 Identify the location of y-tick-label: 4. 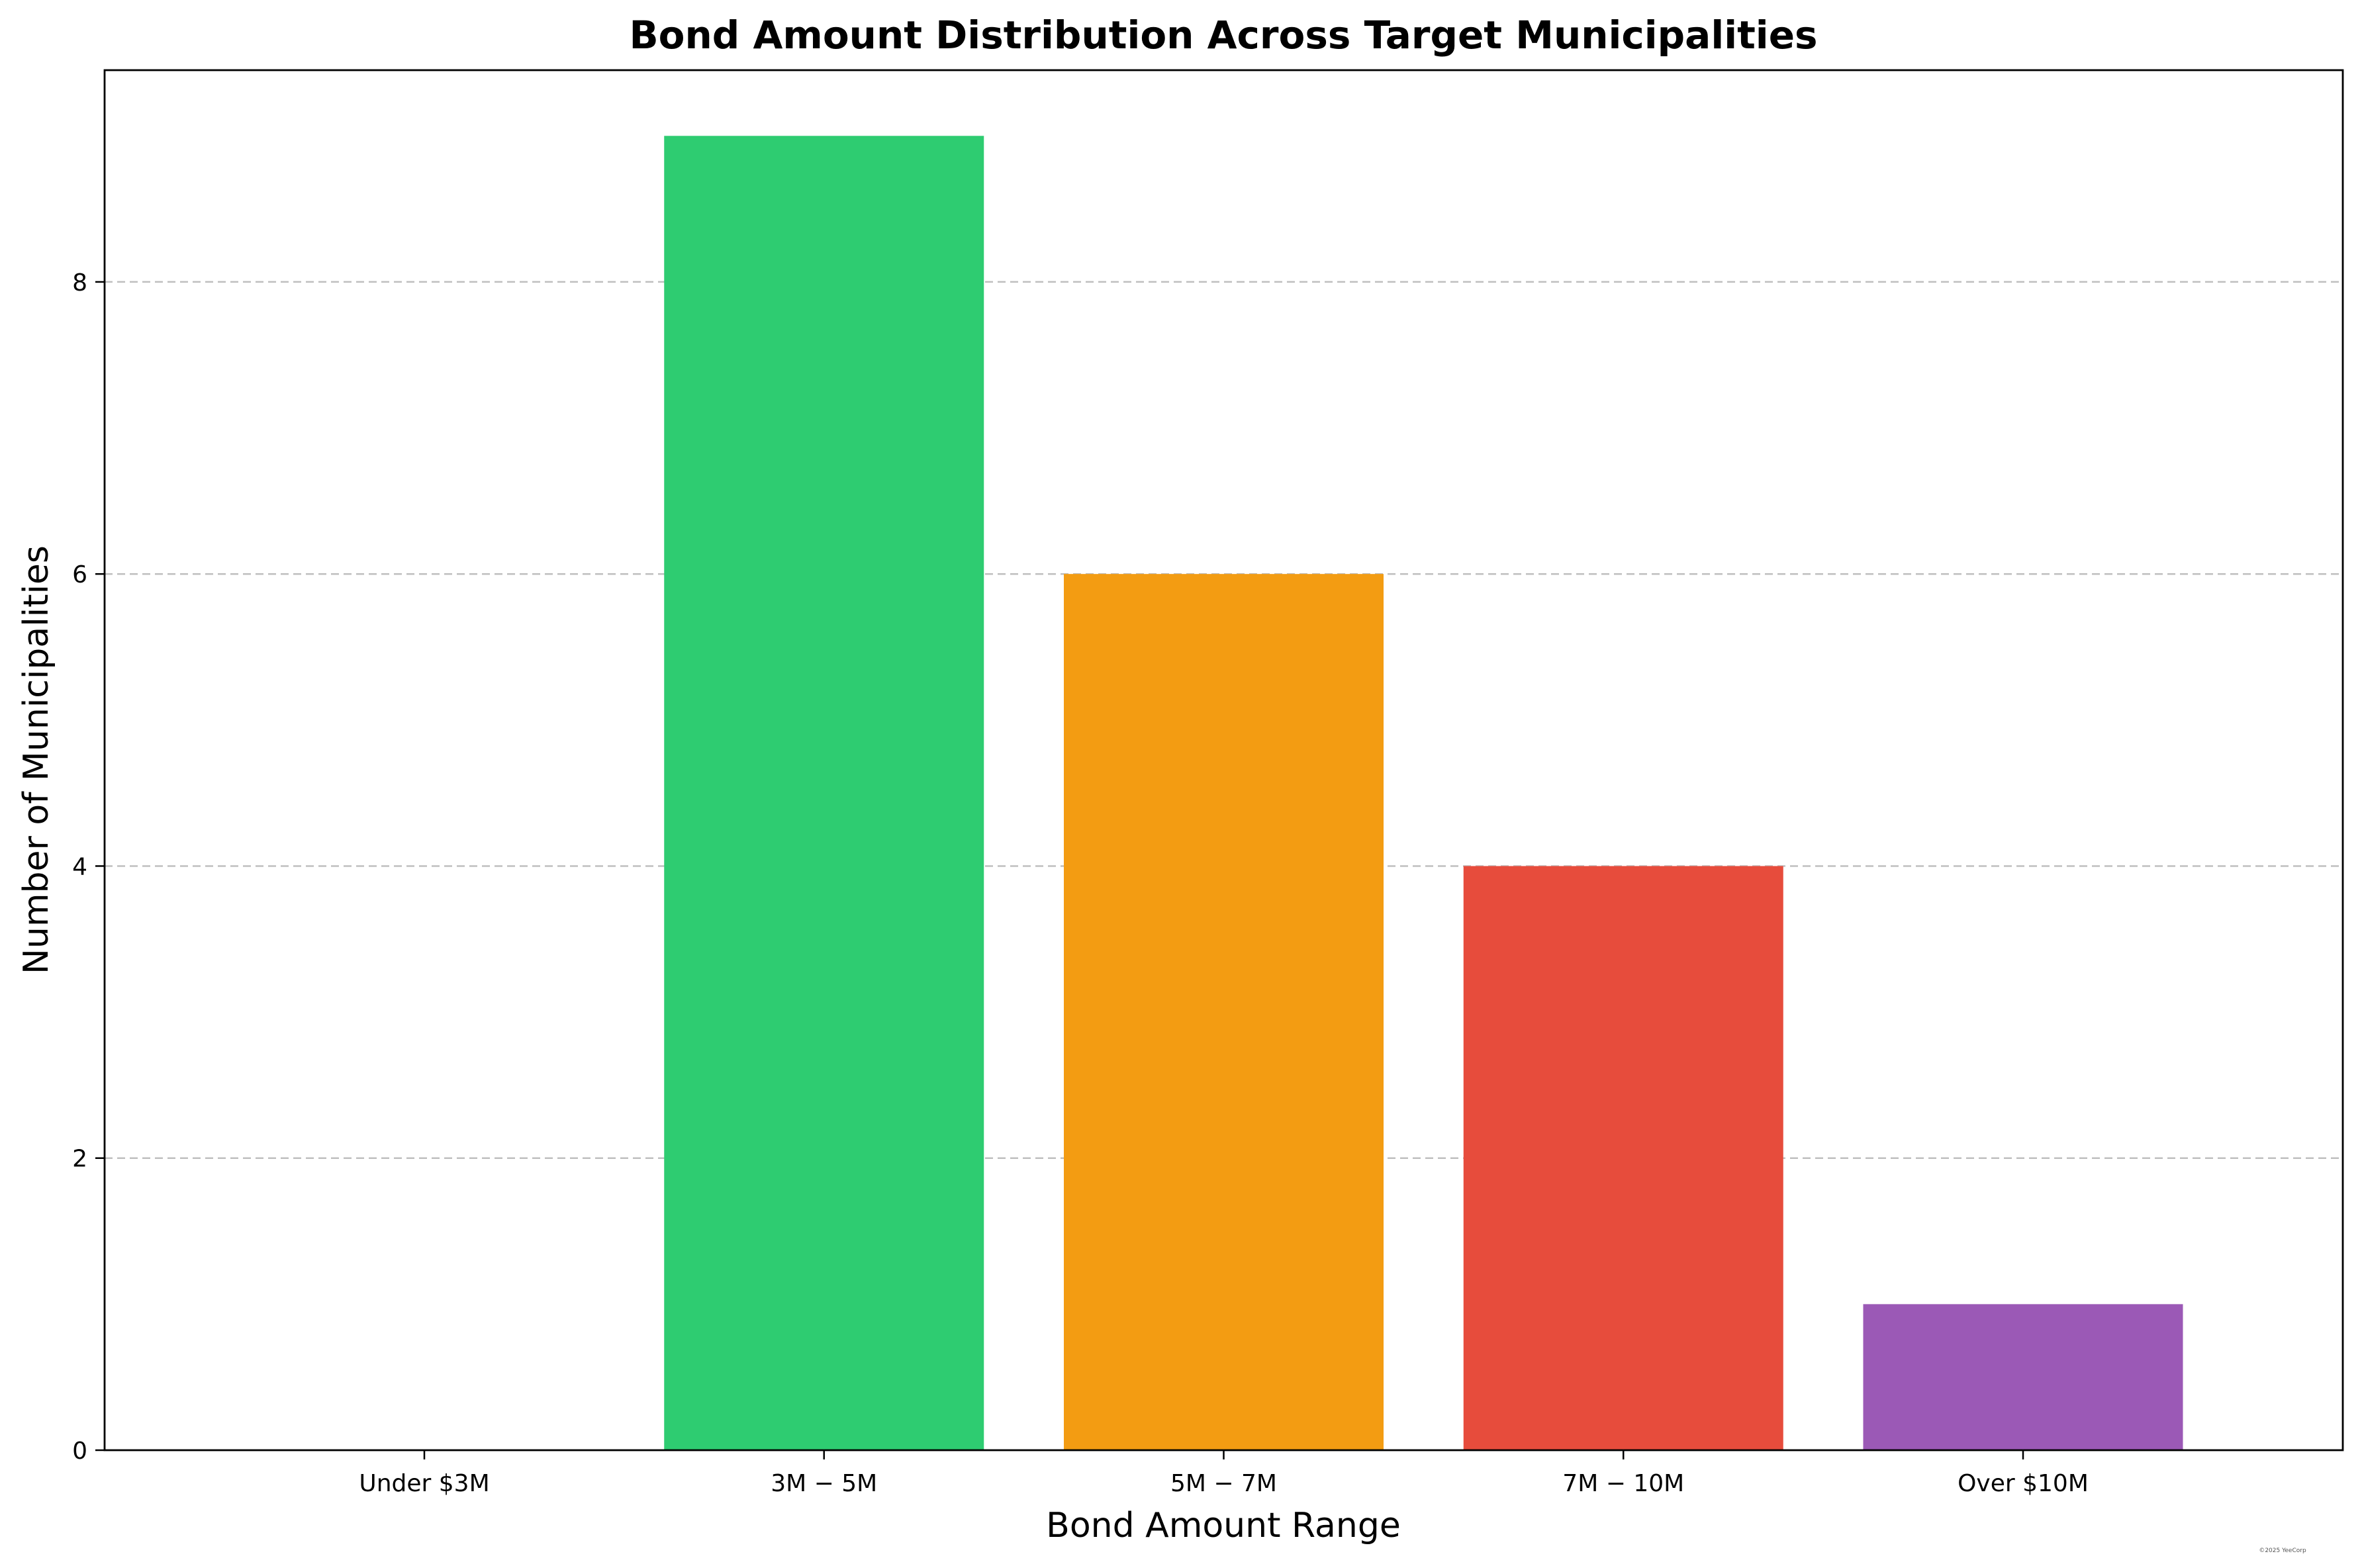
(79, 866).